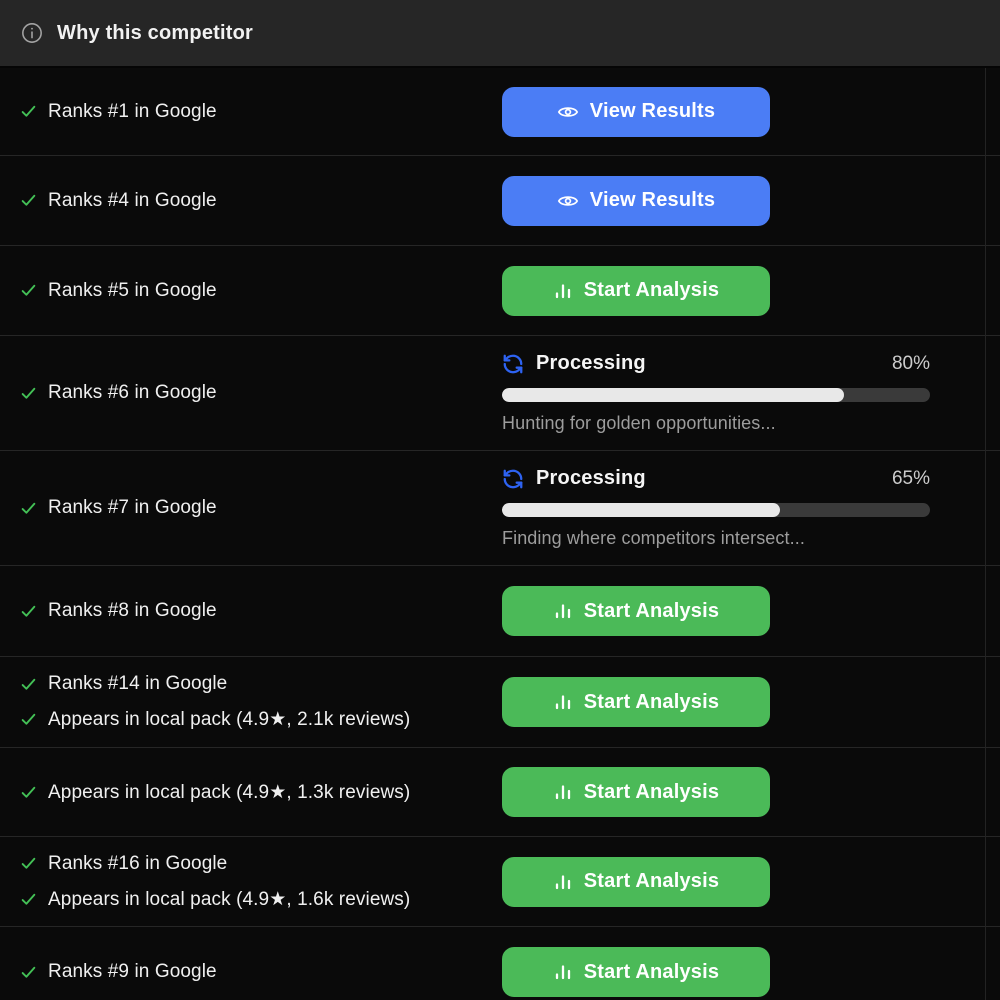 This screenshot has height=1000, width=1000. What do you see at coordinates (500, 34) in the screenshot?
I see `panel-header: Why this competitor` at bounding box center [500, 34].